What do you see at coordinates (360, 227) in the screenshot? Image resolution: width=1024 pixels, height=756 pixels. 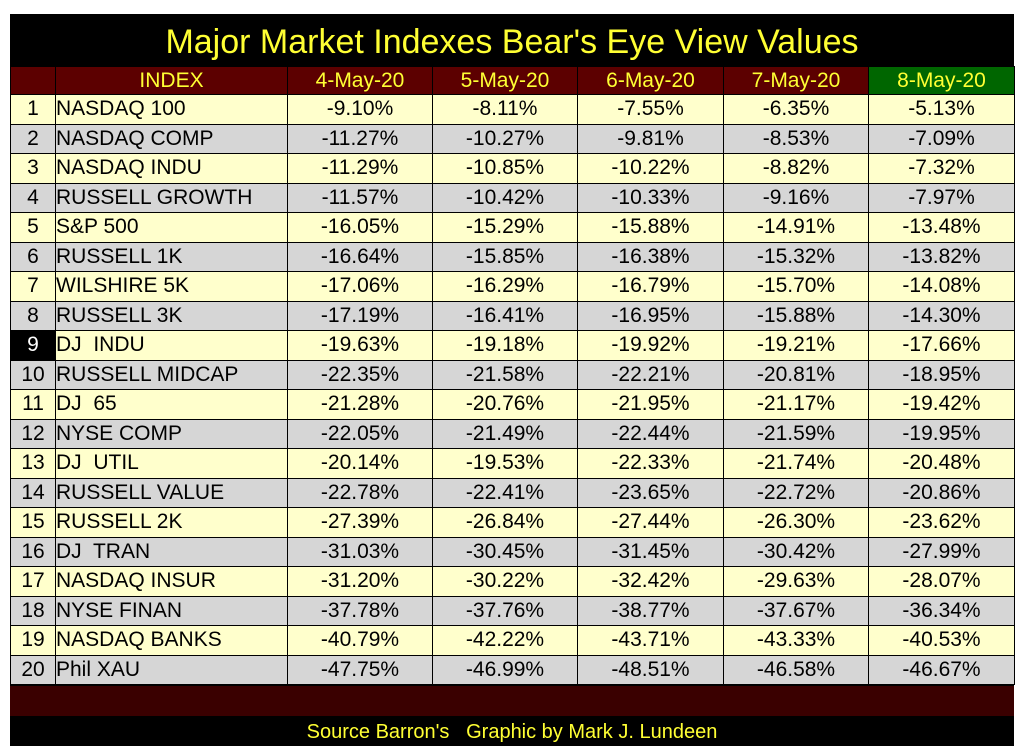 I see `value-cell: -16.05%` at bounding box center [360, 227].